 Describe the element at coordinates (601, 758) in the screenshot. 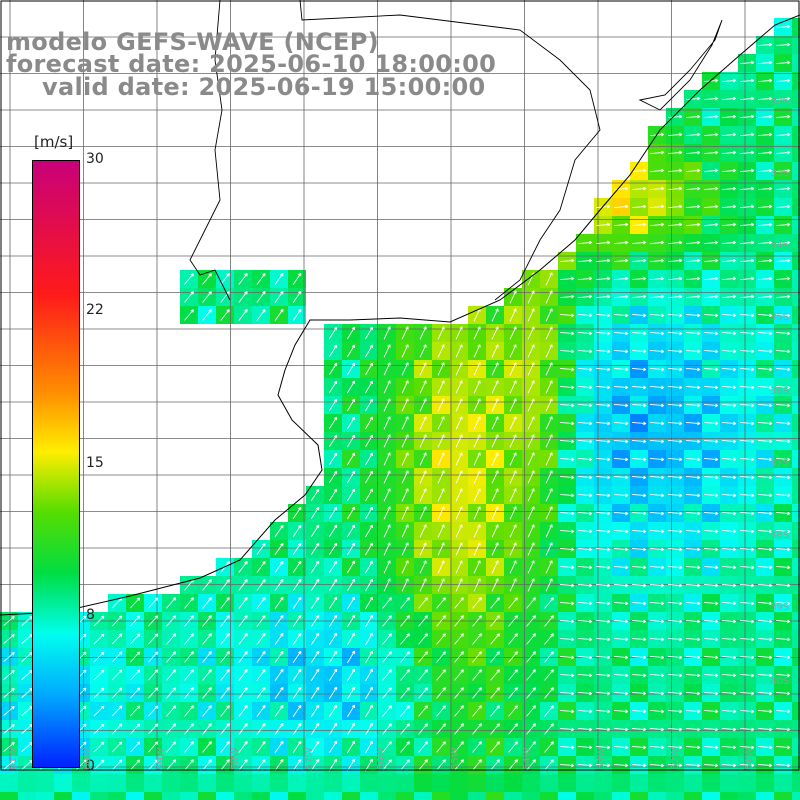

I see `lon-label-53w: 53W` at that location.